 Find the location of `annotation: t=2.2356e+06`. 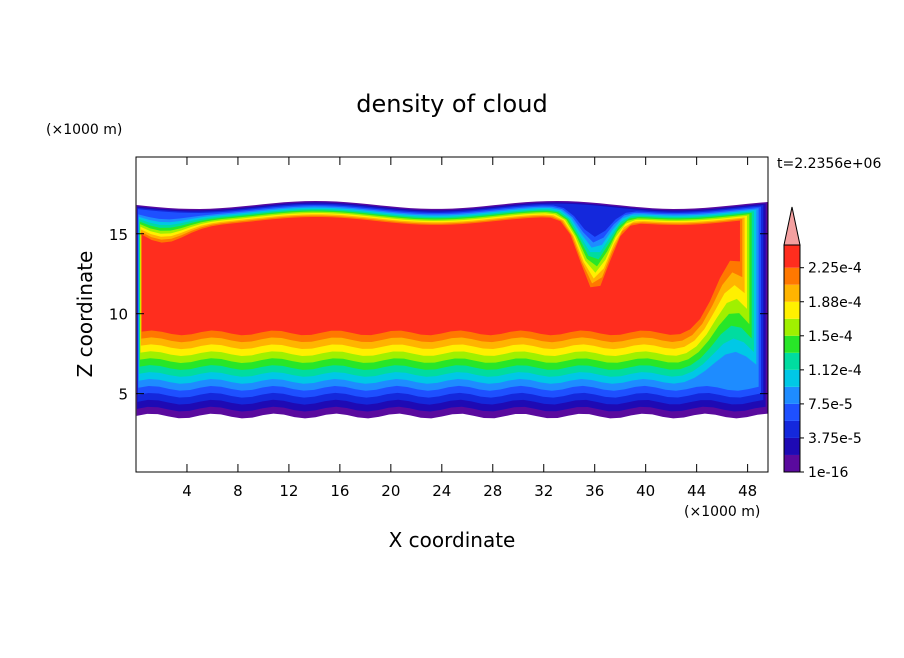

annotation: t=2.2356e+06 is located at coordinates (829, 164).